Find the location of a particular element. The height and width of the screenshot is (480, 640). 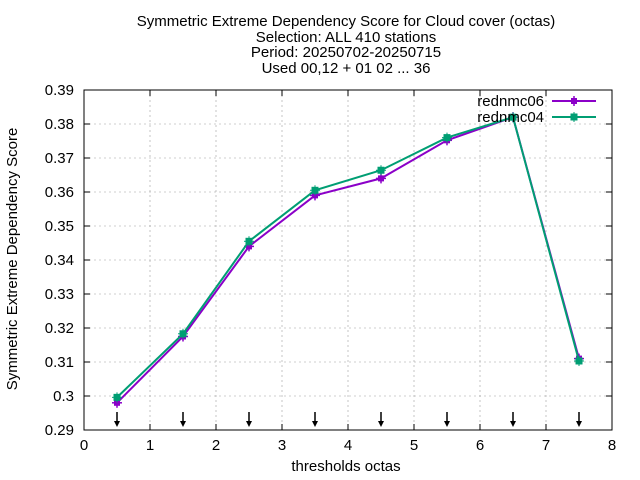

y-tick-label: 0.35 is located at coordinates (59, 226).